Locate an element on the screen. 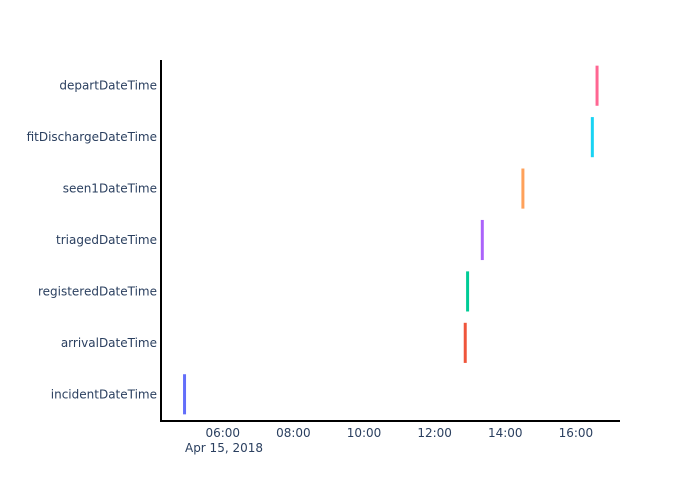  x-tick-label-1200: 12:00 is located at coordinates (434, 433).